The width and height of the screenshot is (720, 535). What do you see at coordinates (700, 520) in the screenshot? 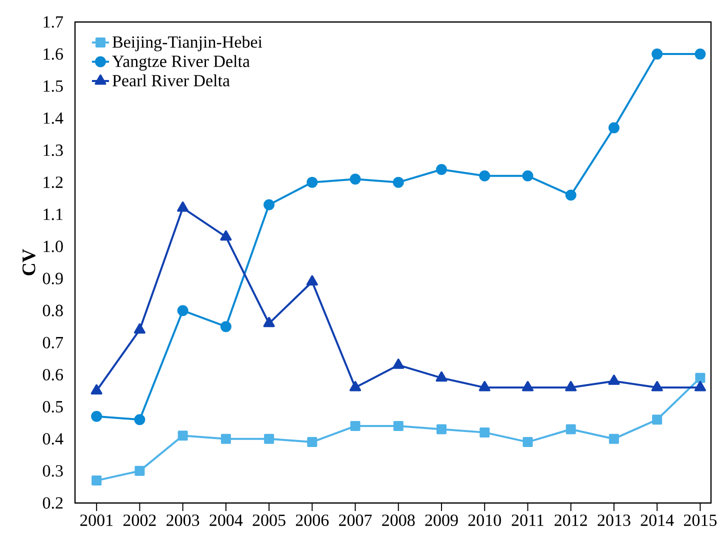
I see `x-tick-label: 2015` at bounding box center [700, 520].